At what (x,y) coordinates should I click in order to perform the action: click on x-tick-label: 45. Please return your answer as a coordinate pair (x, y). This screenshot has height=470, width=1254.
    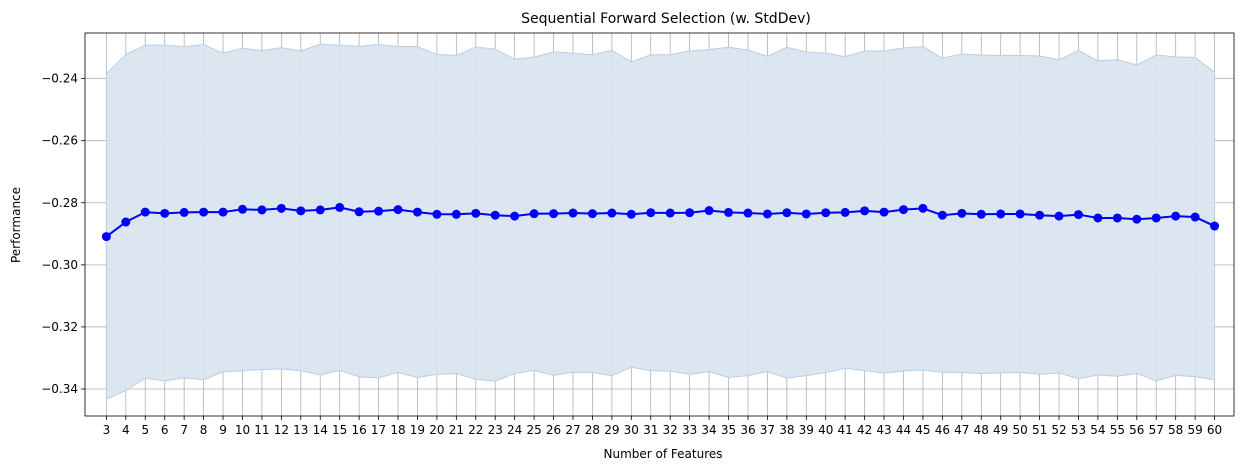
    Looking at the image, I should click on (922, 430).